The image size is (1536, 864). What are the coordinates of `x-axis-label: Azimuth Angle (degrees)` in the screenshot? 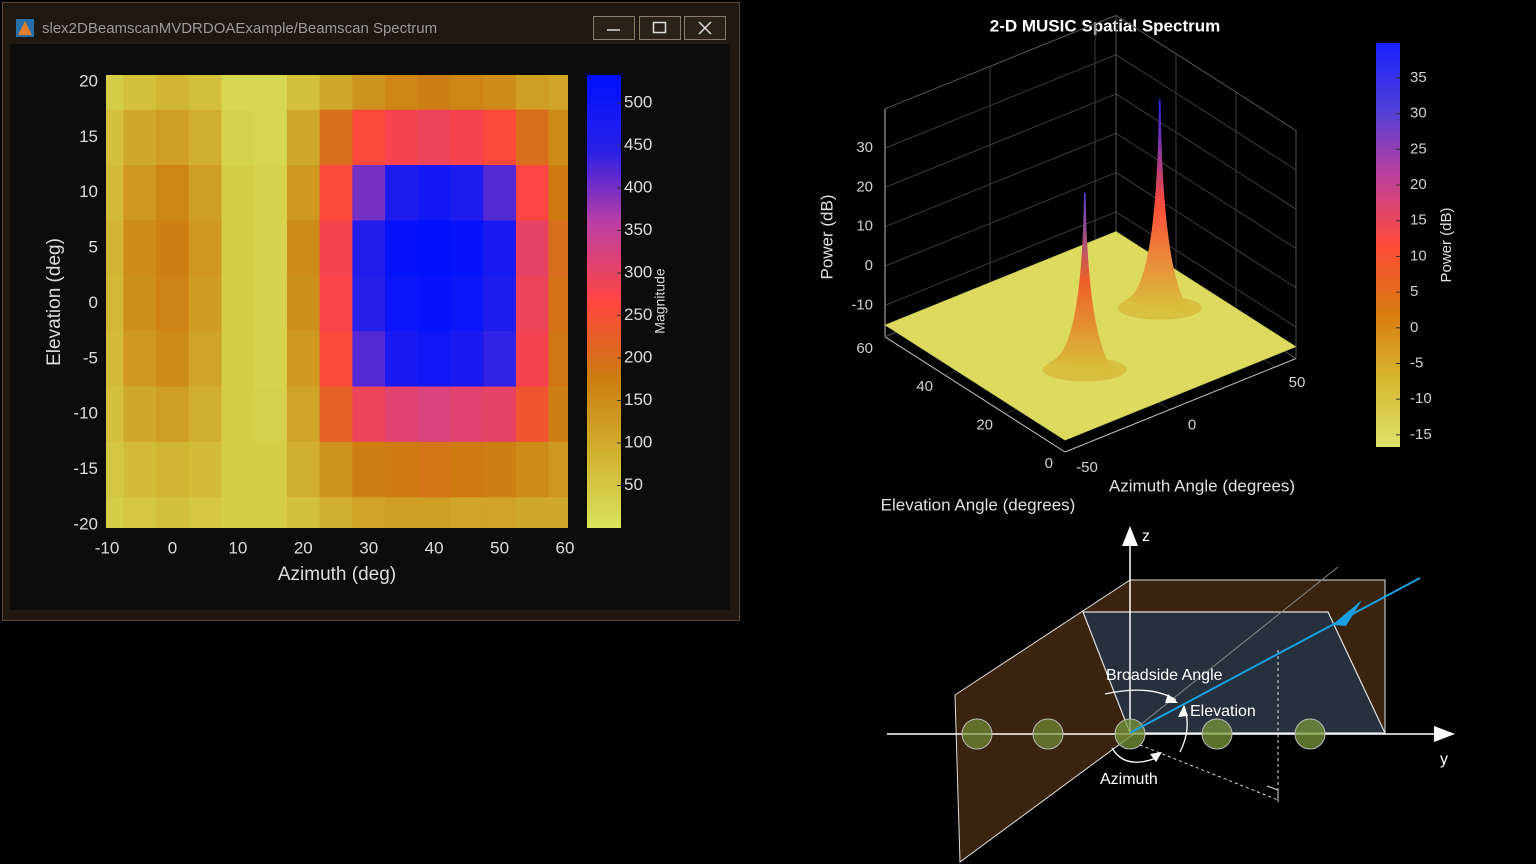 It's located at (1202, 485).